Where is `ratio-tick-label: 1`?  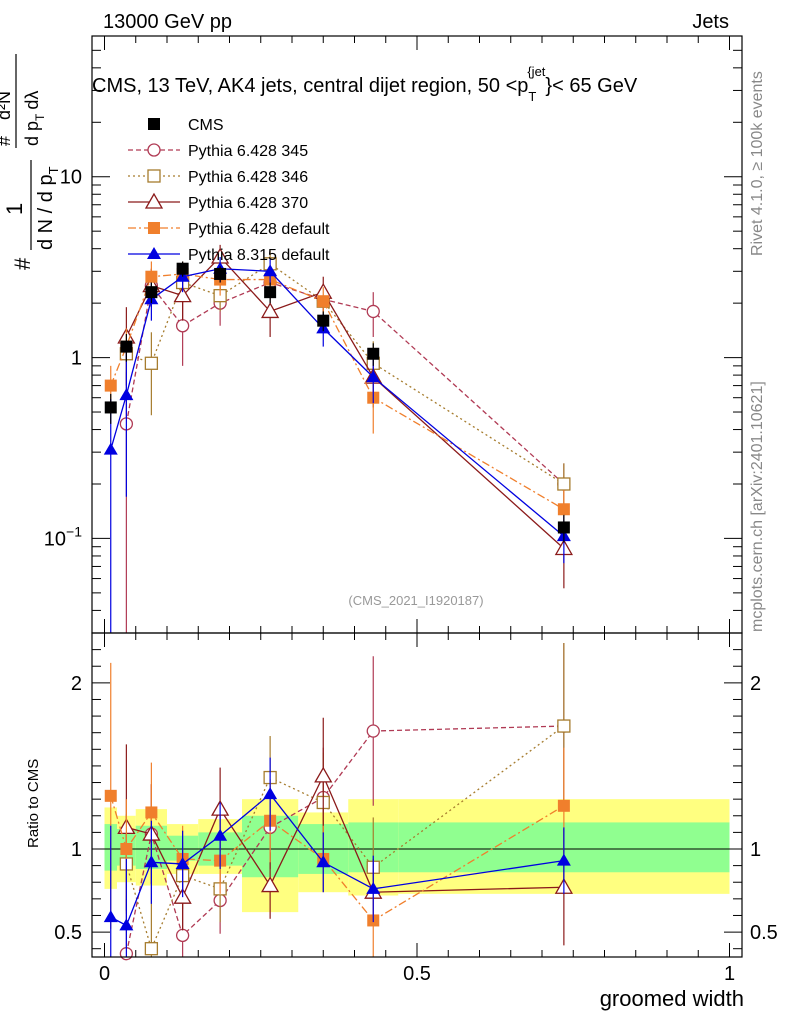
ratio-tick-label: 1 is located at coordinates (76, 850).